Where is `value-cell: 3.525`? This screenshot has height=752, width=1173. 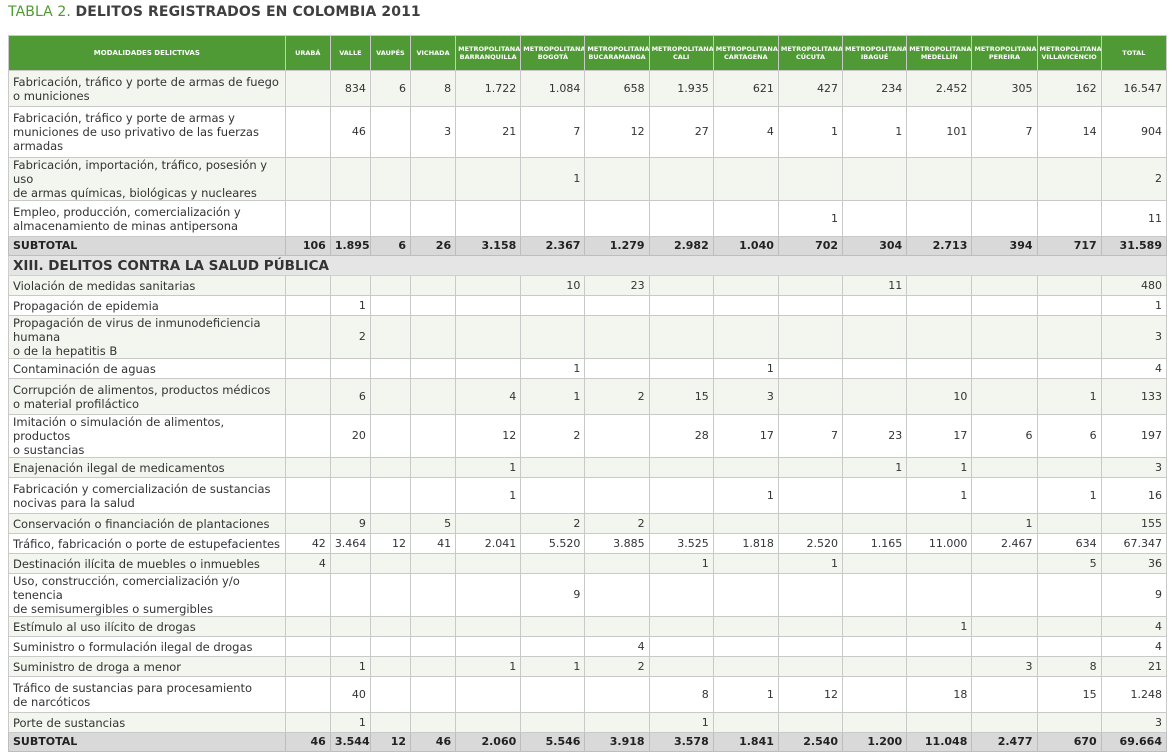
value-cell: 3.525 is located at coordinates (681, 543).